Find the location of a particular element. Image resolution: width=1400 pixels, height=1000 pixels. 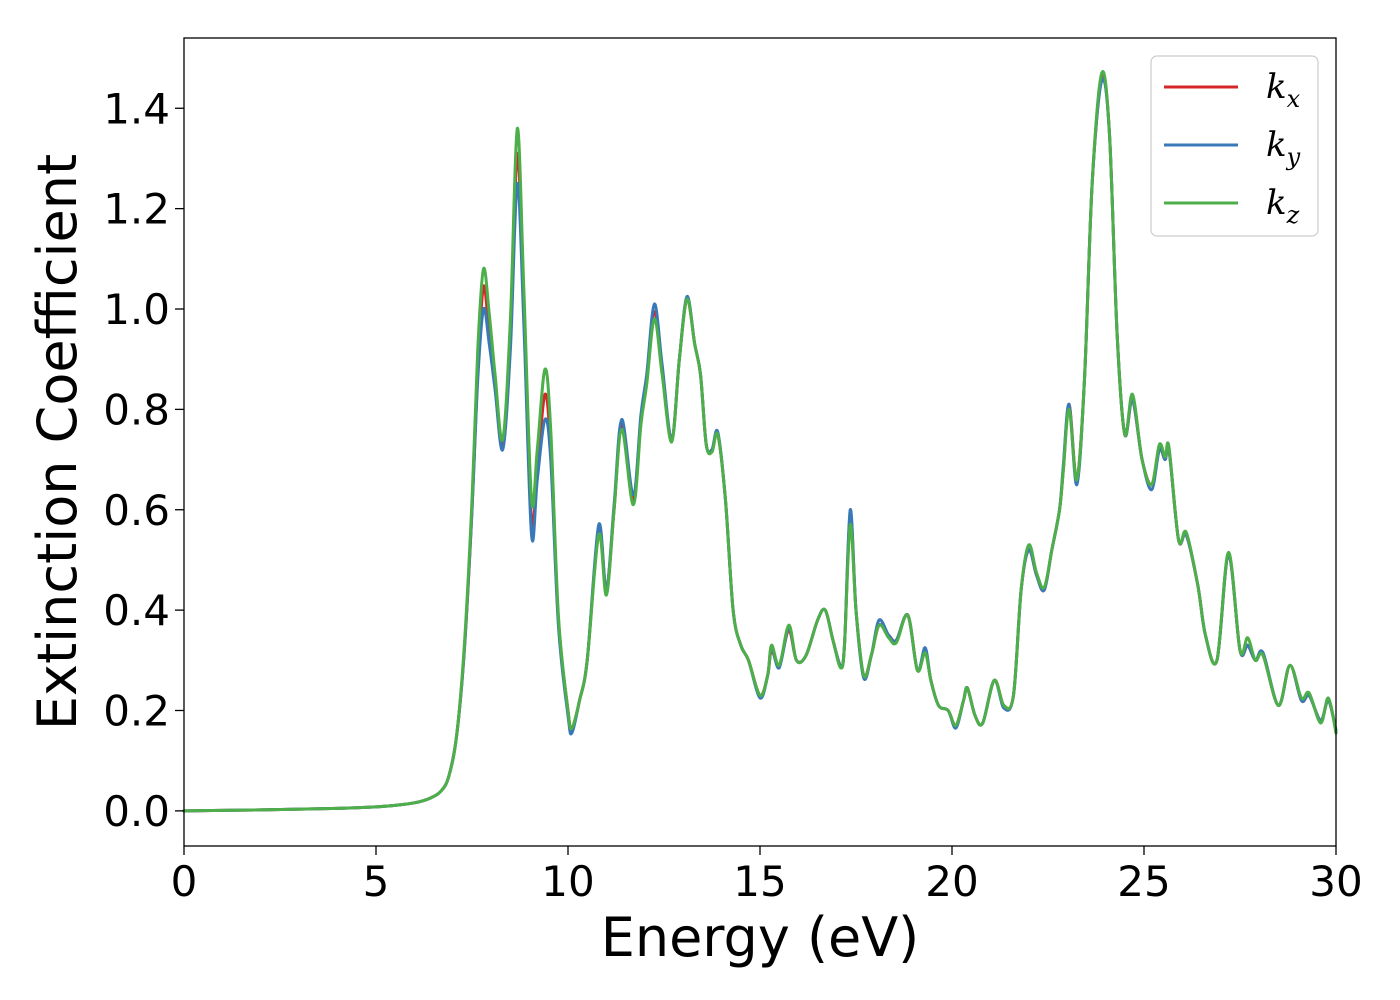

y-tick-label: 1.0 is located at coordinates (136, 309).